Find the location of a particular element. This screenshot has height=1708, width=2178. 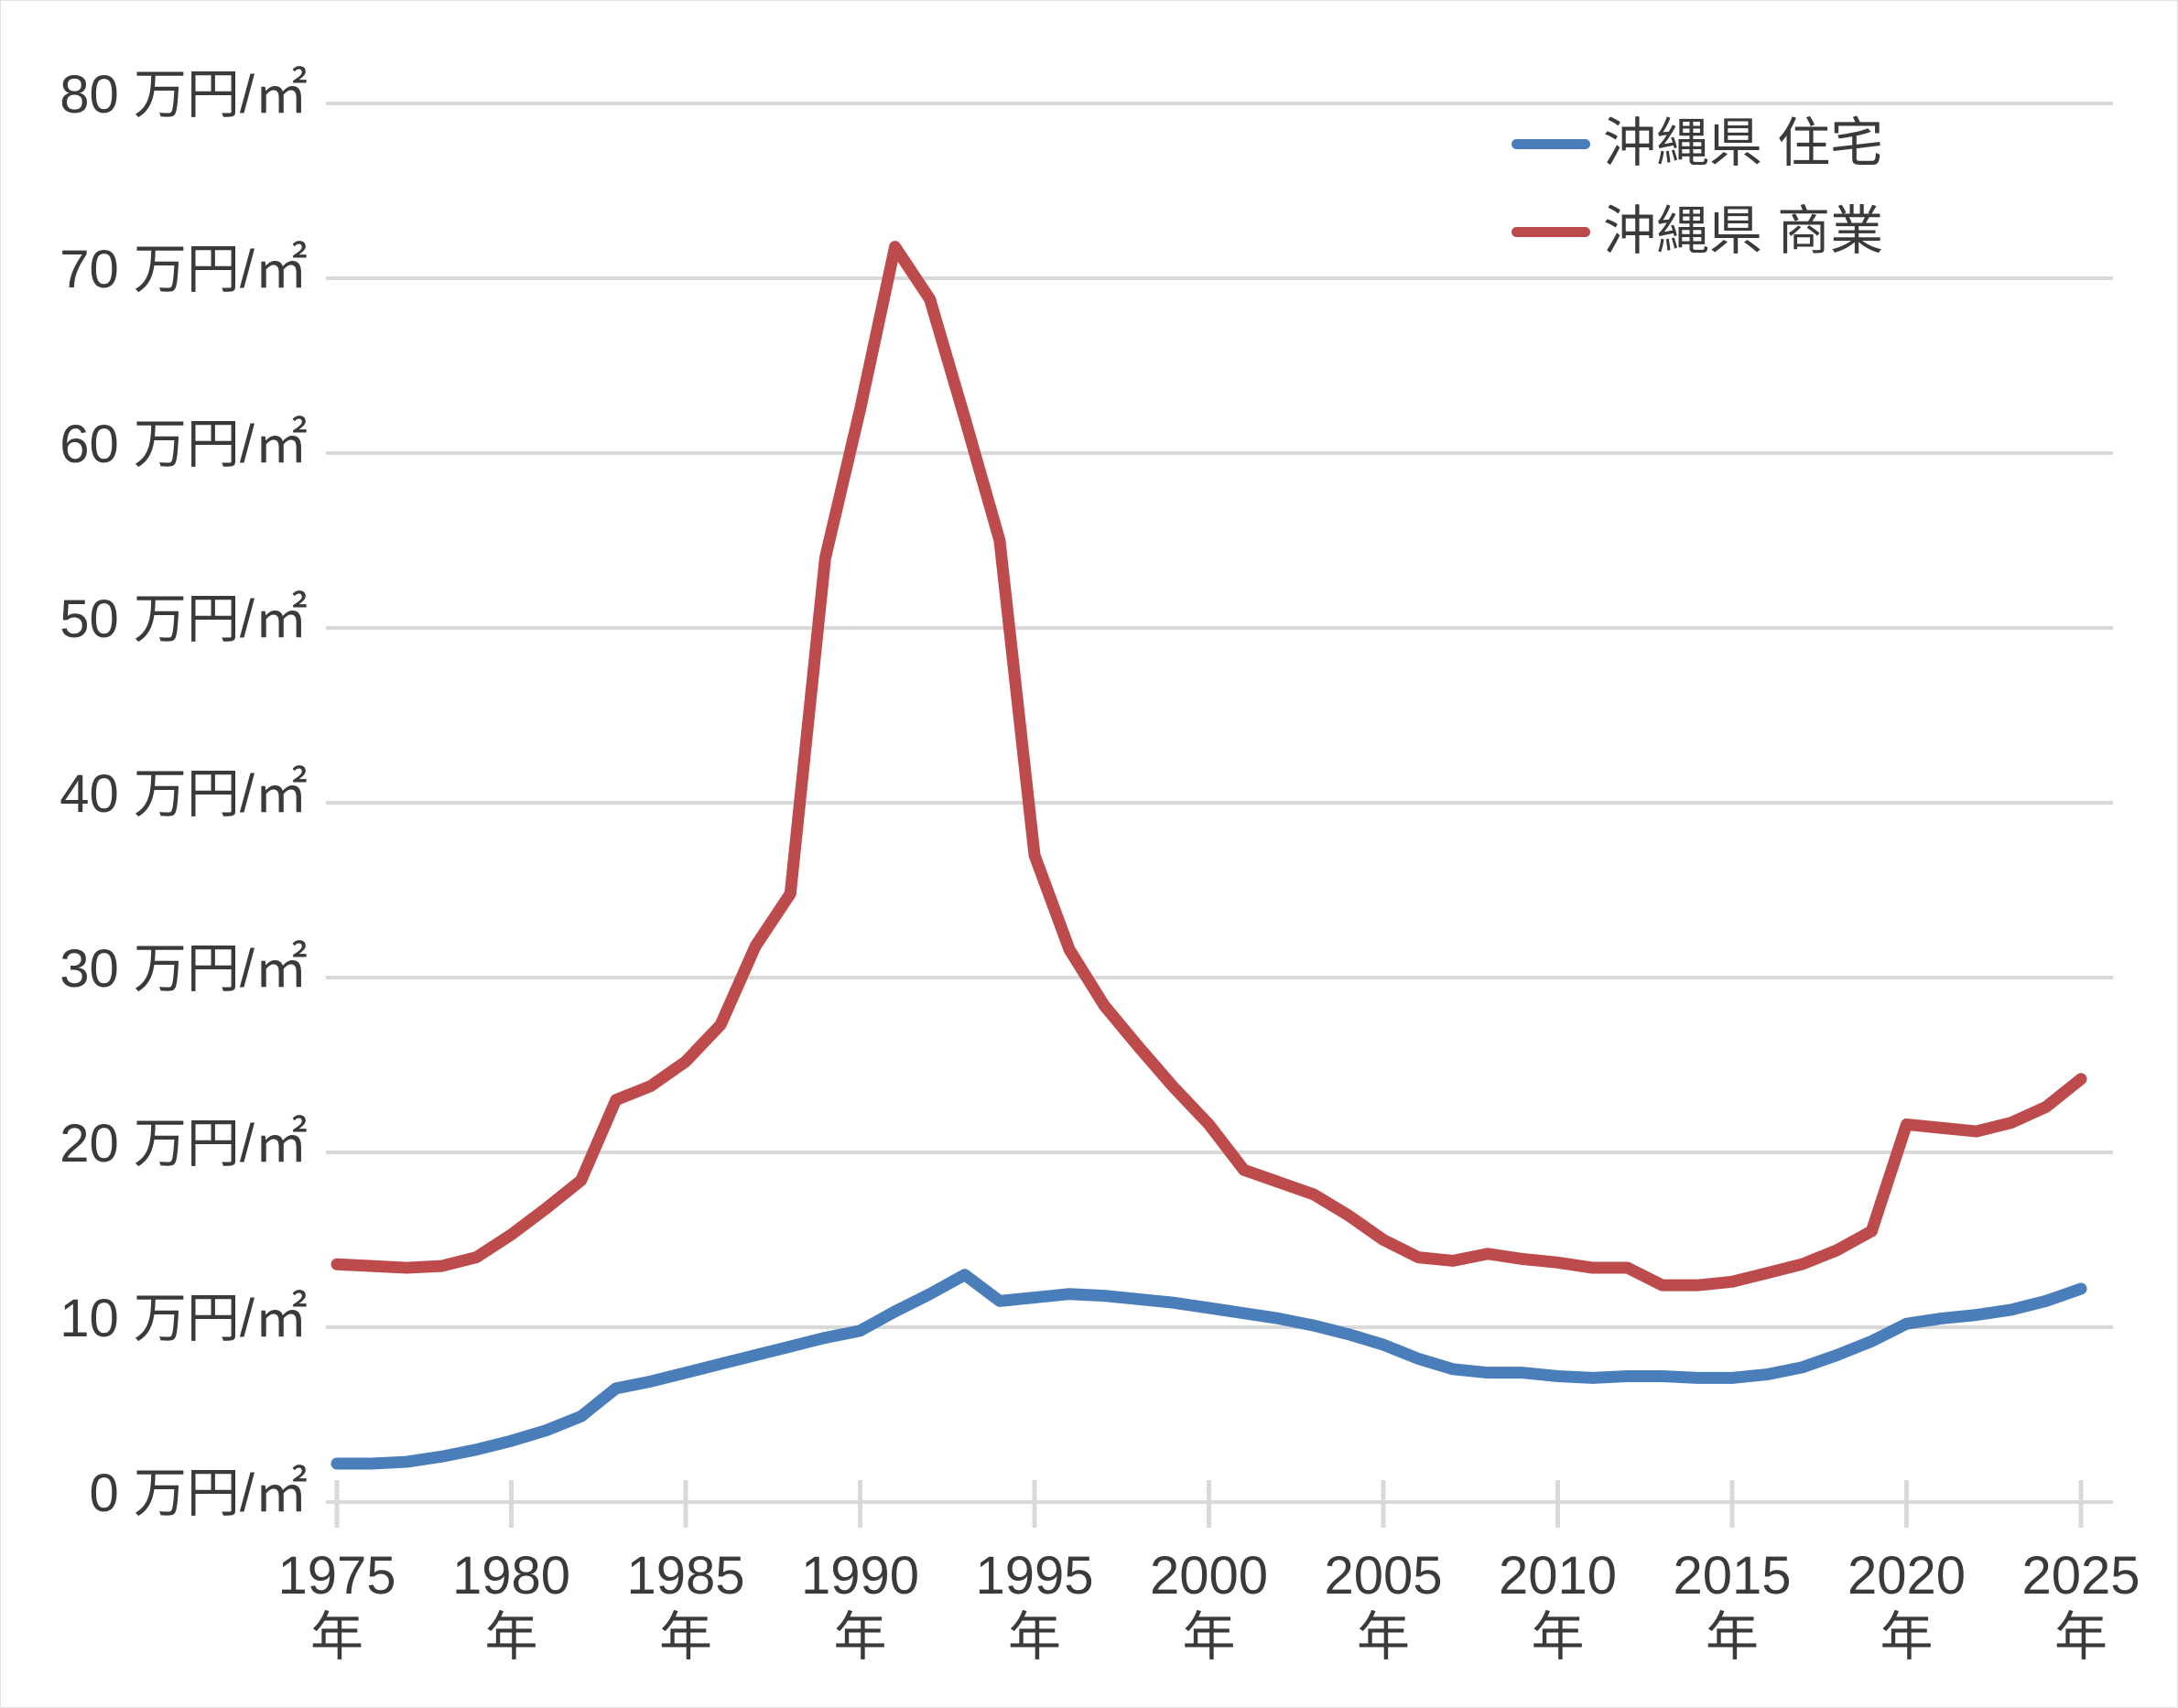

y-axis-label: 60 万円/㎡ is located at coordinates (184, 444).